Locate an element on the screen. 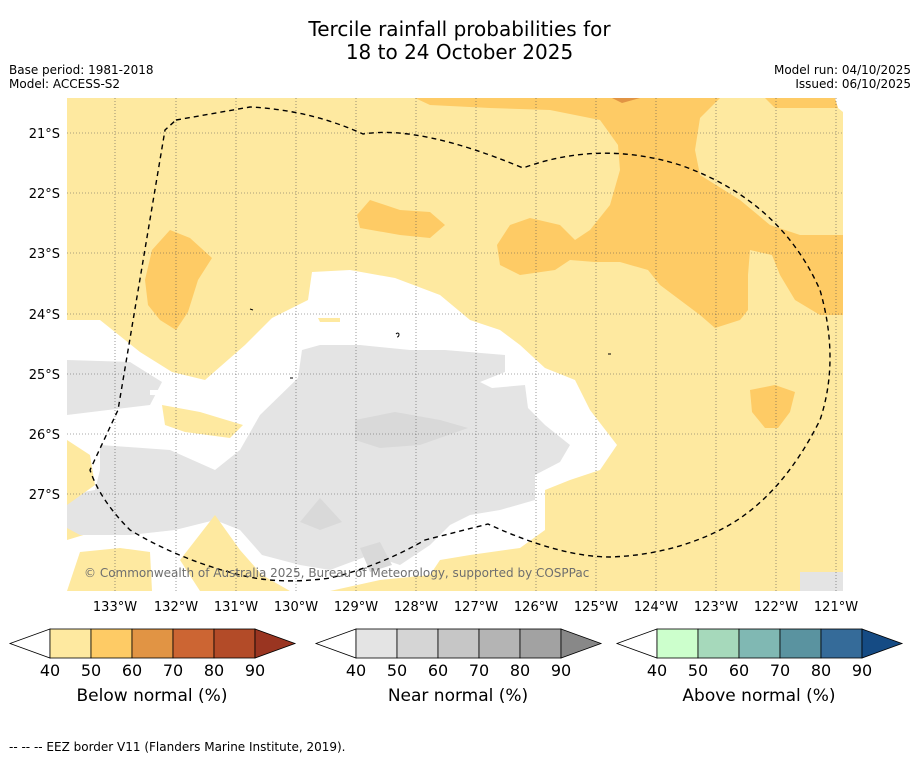 This screenshot has height=758, width=919. lat-label: 21°S is located at coordinates (44, 134).